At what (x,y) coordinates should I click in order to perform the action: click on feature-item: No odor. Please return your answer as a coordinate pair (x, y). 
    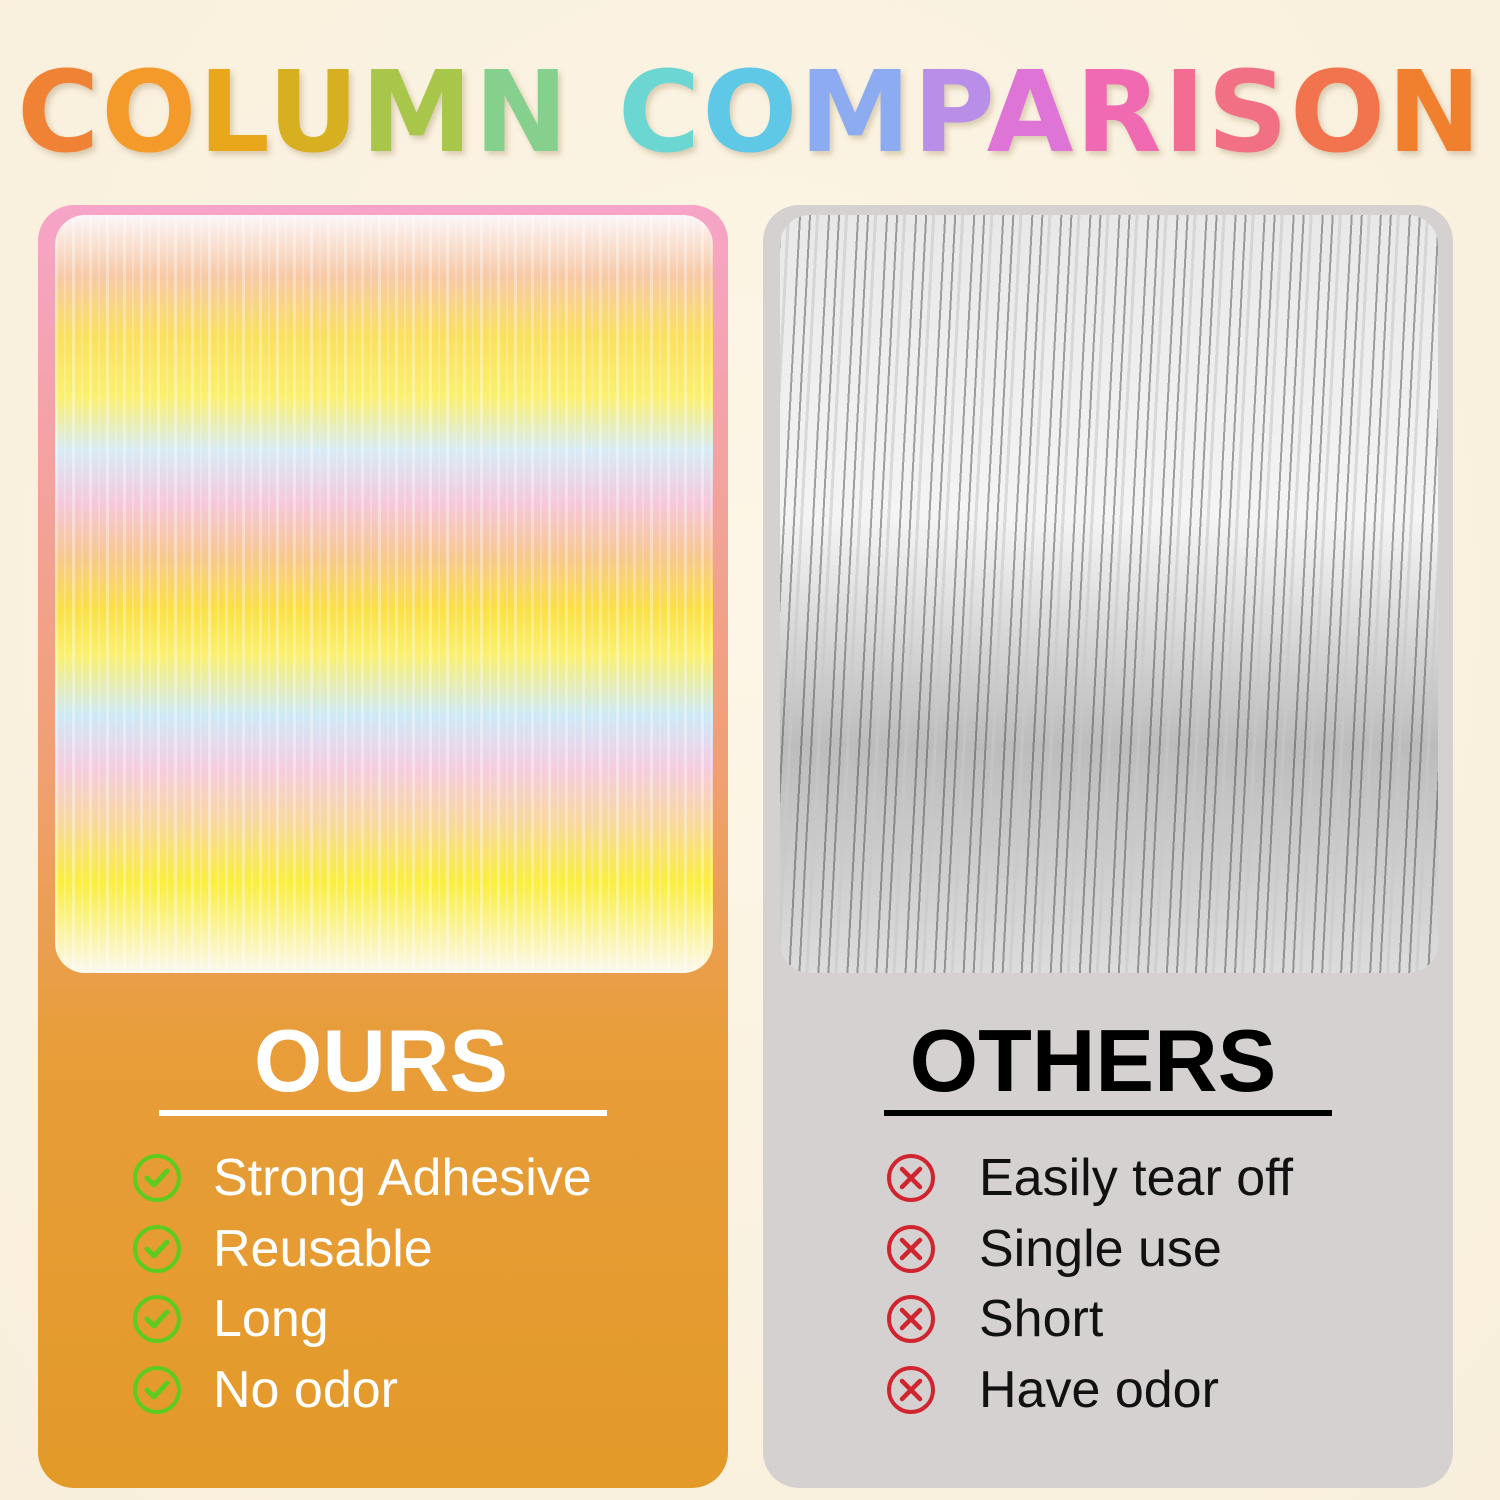
    Looking at the image, I should click on (361, 1390).